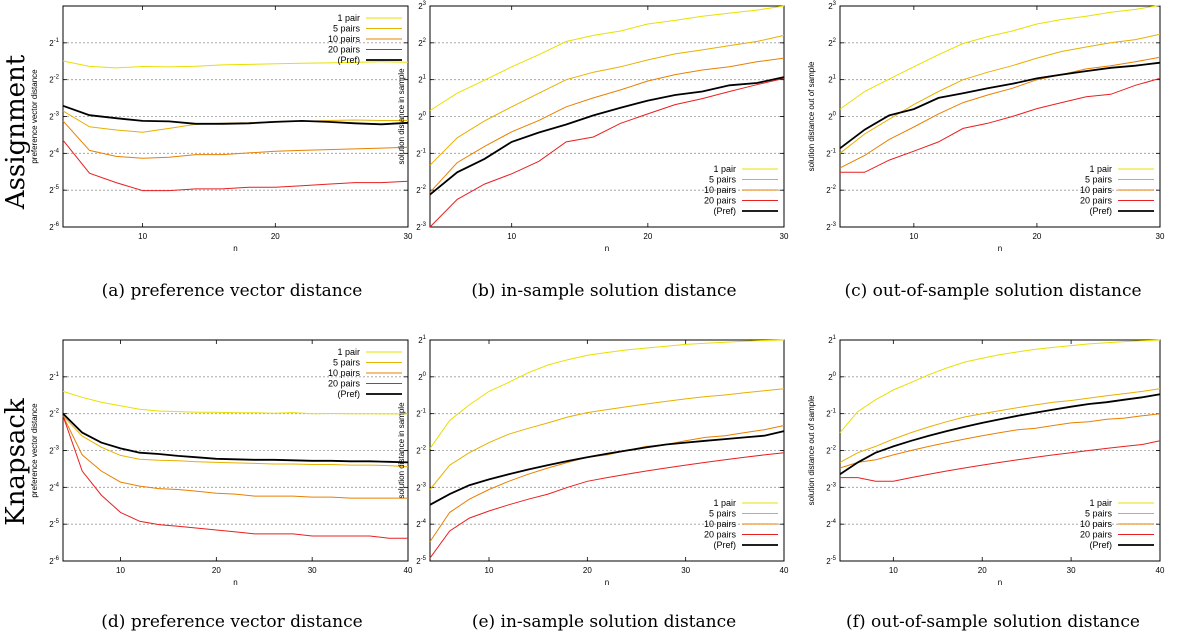 Image resolution: width=1188 pixels, height=644 pixels. I want to click on panel-caption: (b) in-sample solution distance, so click(603, 291).